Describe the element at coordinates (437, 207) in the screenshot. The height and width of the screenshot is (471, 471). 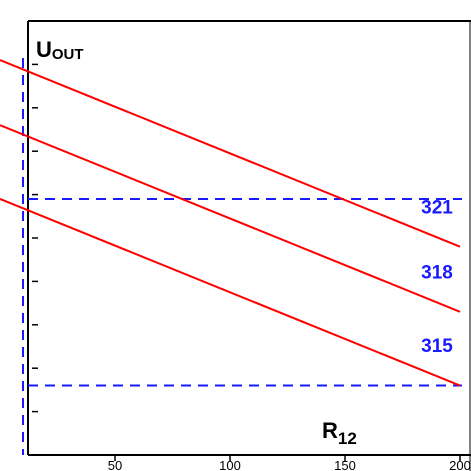
I see `series-label-321: 321` at that location.